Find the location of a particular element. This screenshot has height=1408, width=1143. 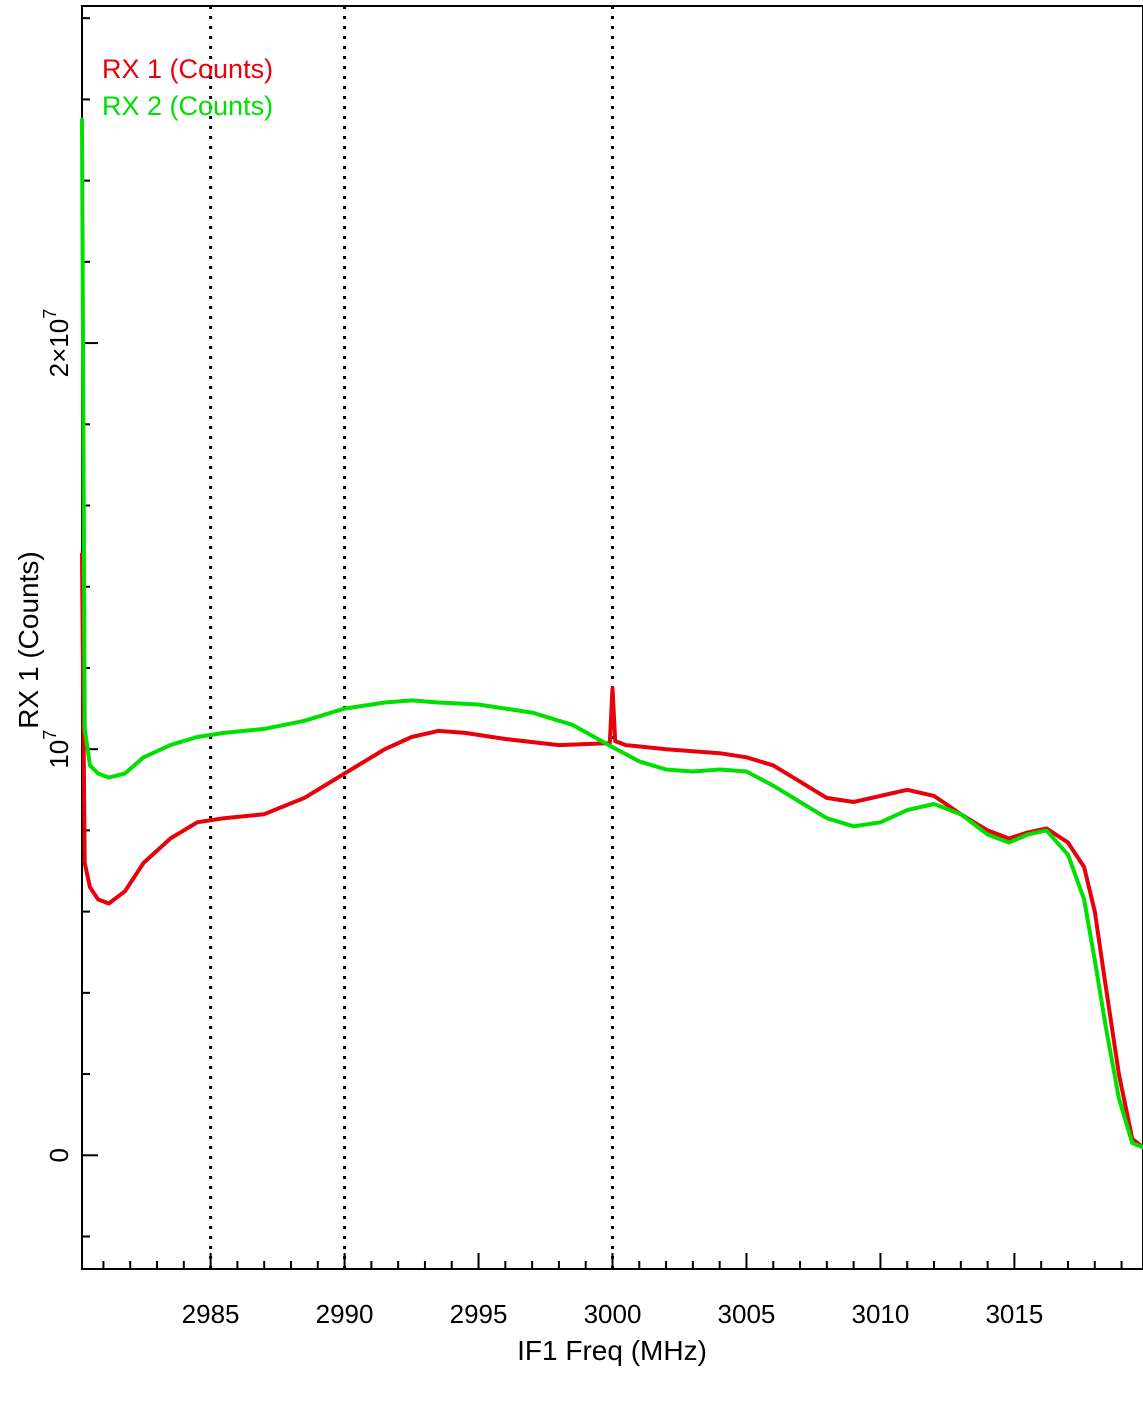

y-tick-label: 107 is located at coordinates (57, 749).